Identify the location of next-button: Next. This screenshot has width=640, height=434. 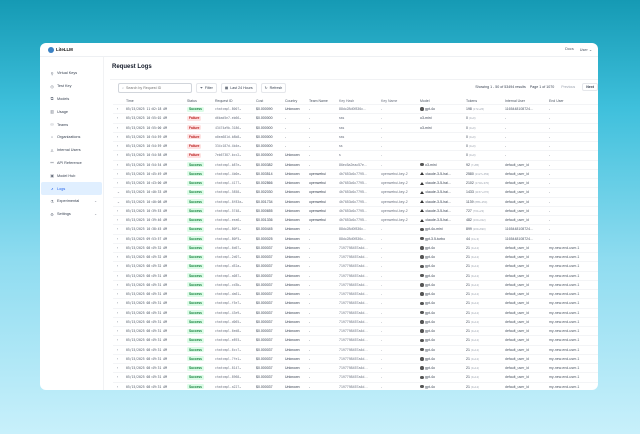
(590, 87).